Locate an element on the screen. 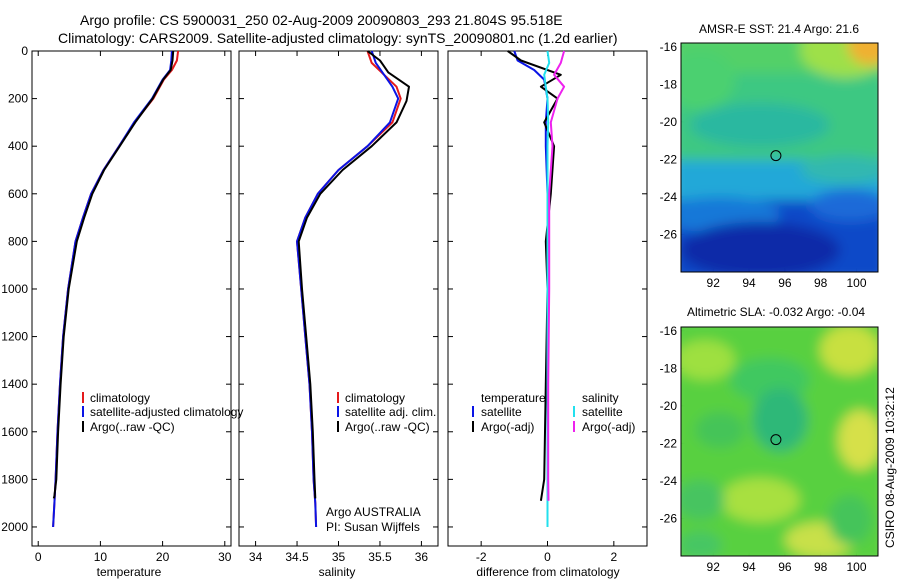 This screenshot has height=580, width=900. legend-label-satellite: satellite adj. clim. is located at coordinates (390, 412).